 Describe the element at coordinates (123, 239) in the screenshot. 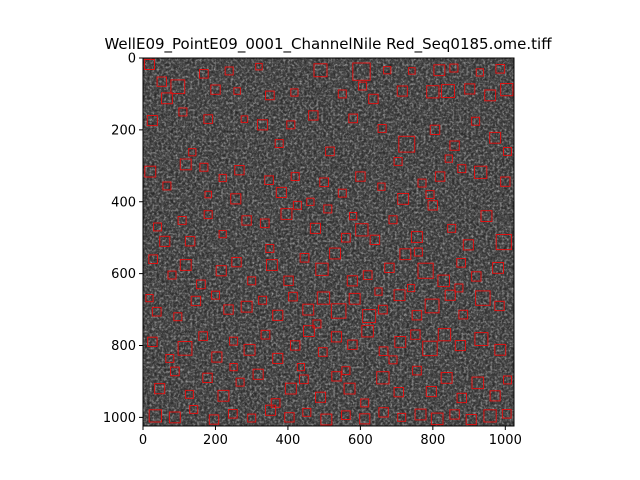

I see `y-axis: 0 200 400 600 800 1000` at that location.